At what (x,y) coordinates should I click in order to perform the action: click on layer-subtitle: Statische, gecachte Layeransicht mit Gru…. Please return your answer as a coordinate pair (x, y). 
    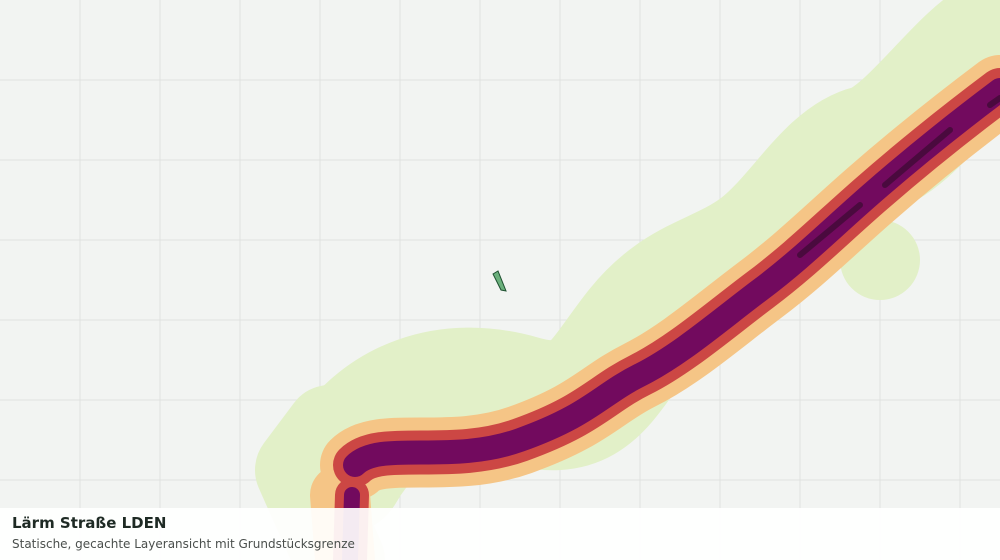
    Looking at the image, I should click on (183, 544).